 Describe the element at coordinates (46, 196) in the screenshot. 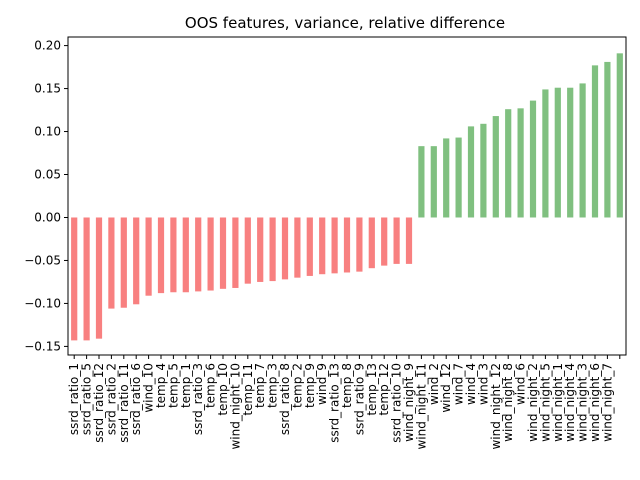

I see `y-axis: −0.15 −0.10 −0.05 0.00 0.05 0.10 0.15 0.20` at that location.